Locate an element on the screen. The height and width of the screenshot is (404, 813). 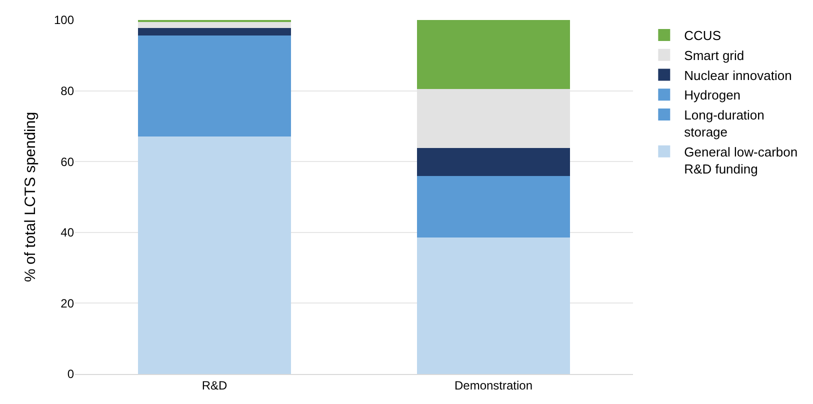
legend-label: Smart grid is located at coordinates (714, 55).